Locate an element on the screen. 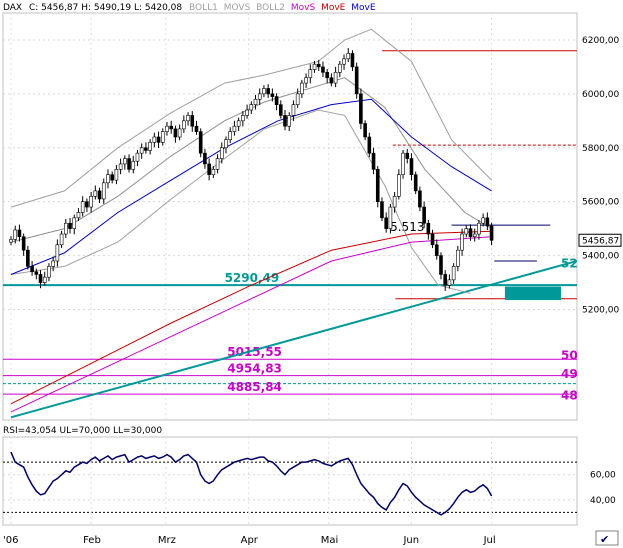  symbol-label: DAX is located at coordinates (12, 8).